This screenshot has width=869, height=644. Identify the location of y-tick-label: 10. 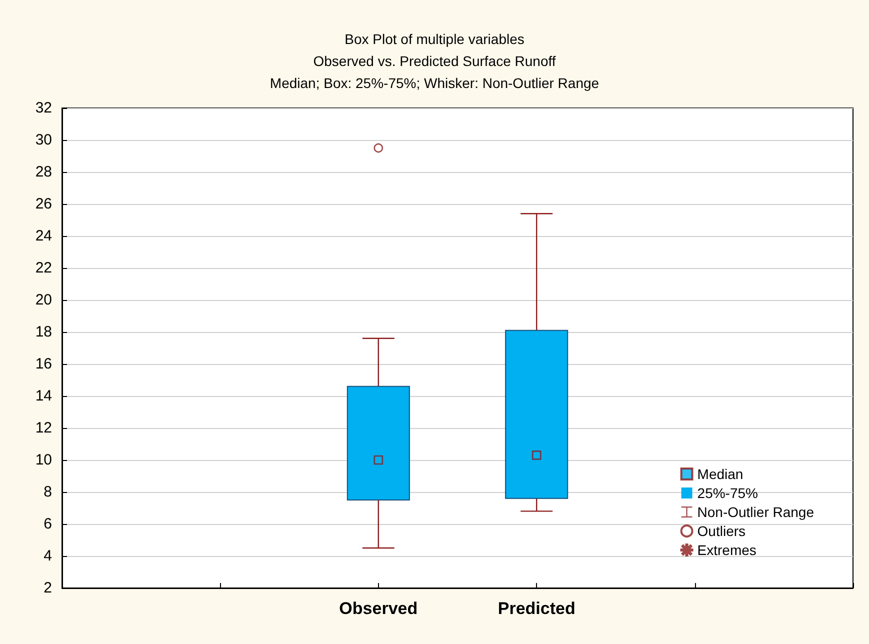
(43, 460).